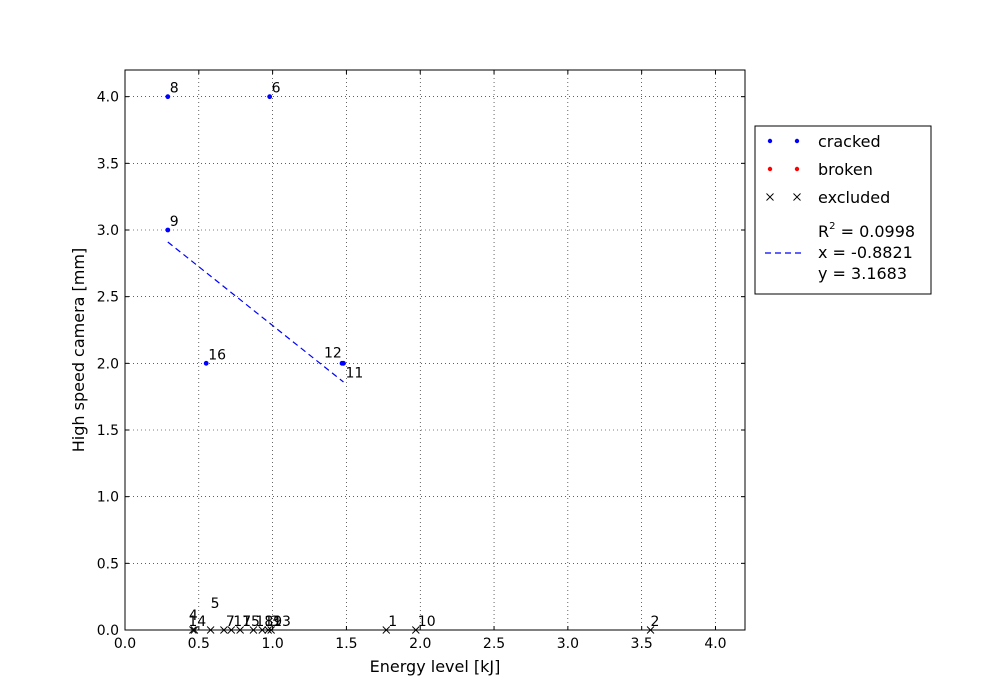  What do you see at coordinates (862, 273) in the screenshot?
I see `legend-fit-y: y = 3.1683` at bounding box center [862, 273].